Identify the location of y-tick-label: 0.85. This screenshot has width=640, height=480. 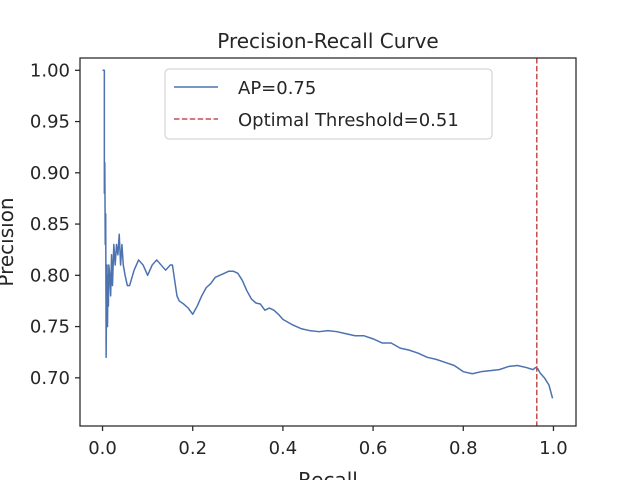
(50, 224).